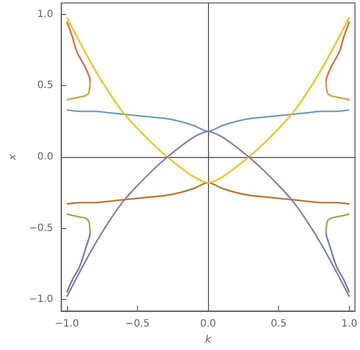  Describe the element at coordinates (45, 86) in the screenshot. I see `y-tick-label: 0.5` at that location.